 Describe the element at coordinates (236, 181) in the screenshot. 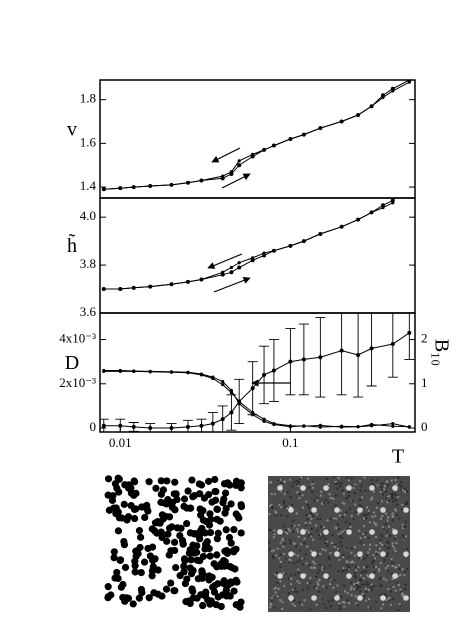

I see `arrow` at that location.